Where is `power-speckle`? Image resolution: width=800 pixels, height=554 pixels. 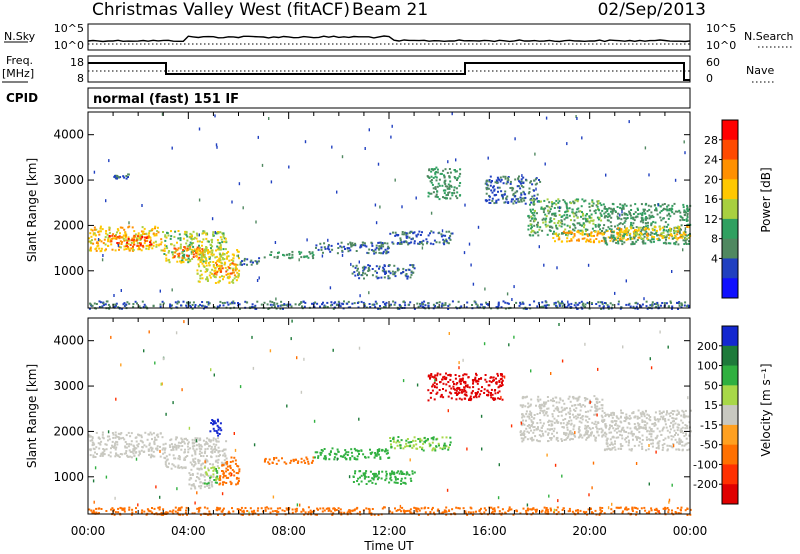 power-speckle is located at coordinates (536, 189).